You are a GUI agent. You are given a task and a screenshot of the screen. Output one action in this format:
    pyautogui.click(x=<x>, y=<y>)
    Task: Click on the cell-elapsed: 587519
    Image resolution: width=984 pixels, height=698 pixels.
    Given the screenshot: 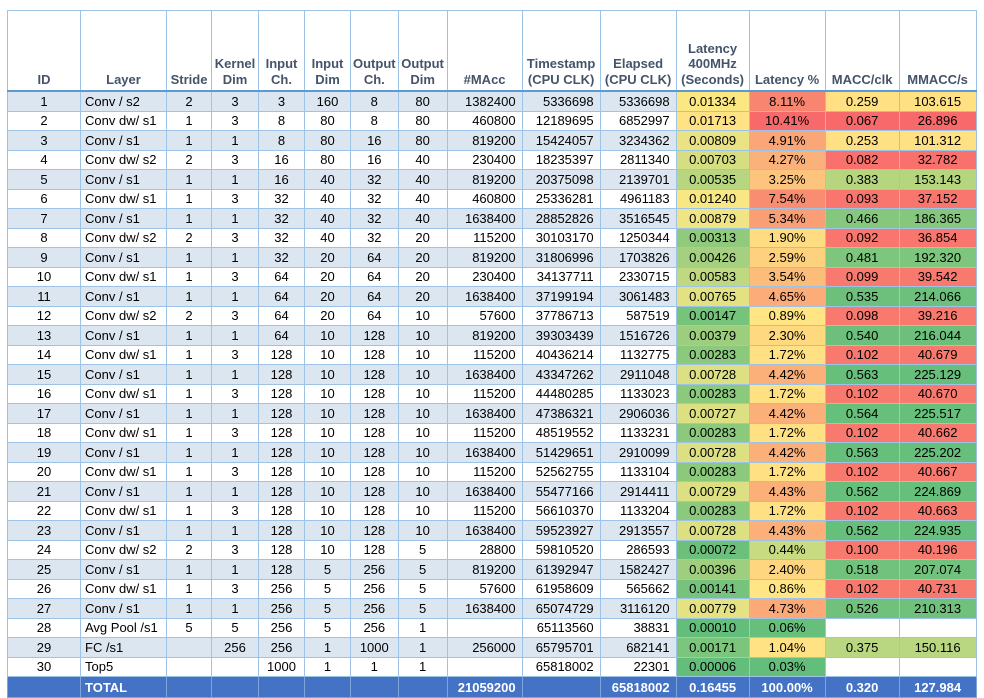 What is the action you would take?
    pyautogui.click(x=638, y=315)
    